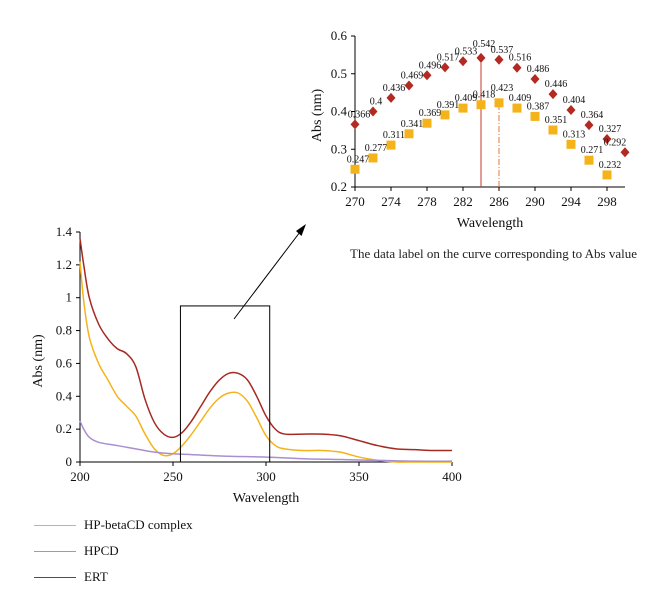 The height and width of the screenshot is (612, 660). What do you see at coordinates (138, 524) in the screenshot?
I see `legend-label: HP-betaCD complex` at bounding box center [138, 524].